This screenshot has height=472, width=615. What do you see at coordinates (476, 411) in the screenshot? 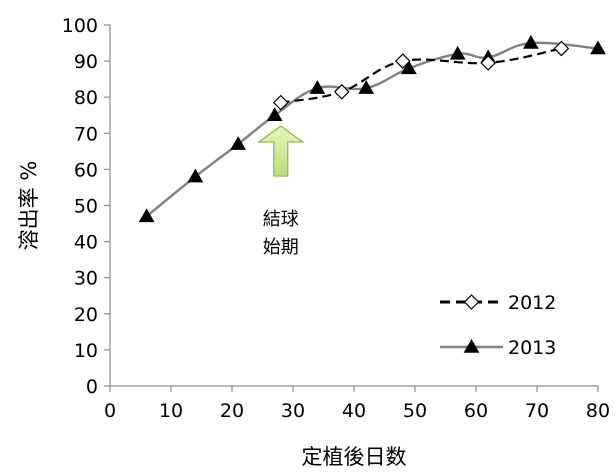
I see `x-tick-label: 60` at bounding box center [476, 411].